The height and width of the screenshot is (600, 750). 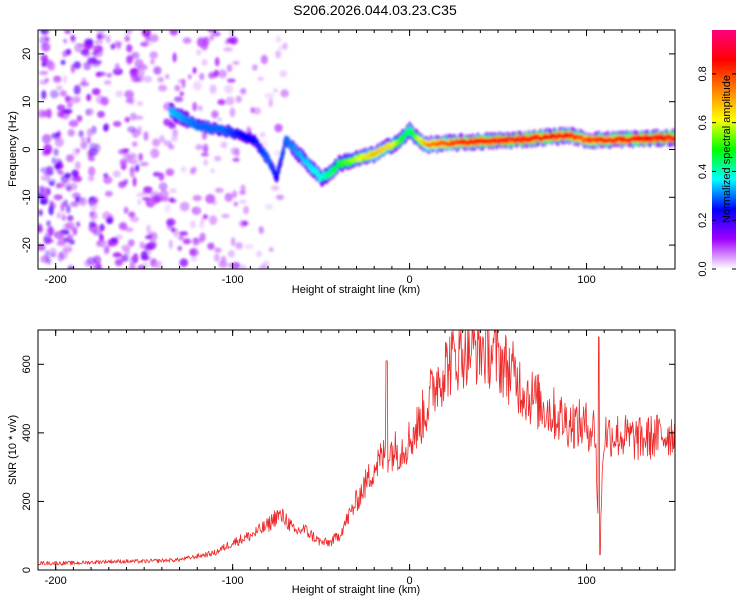 What do you see at coordinates (233, 280) in the screenshot?
I see `x-tick-label: -100` at bounding box center [233, 280].